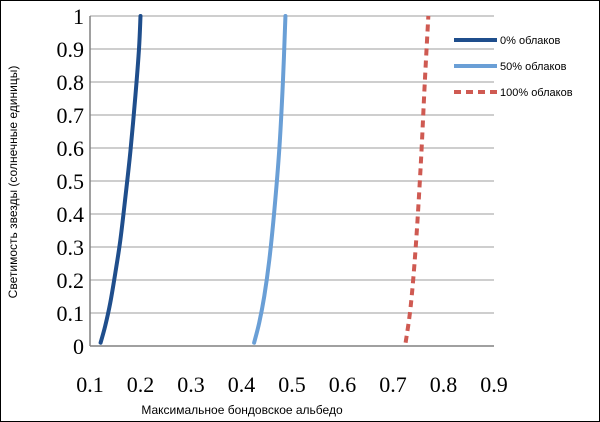 The width and height of the screenshot is (600, 422). I want to click on y-tick-label: 0.1, so click(71, 313).